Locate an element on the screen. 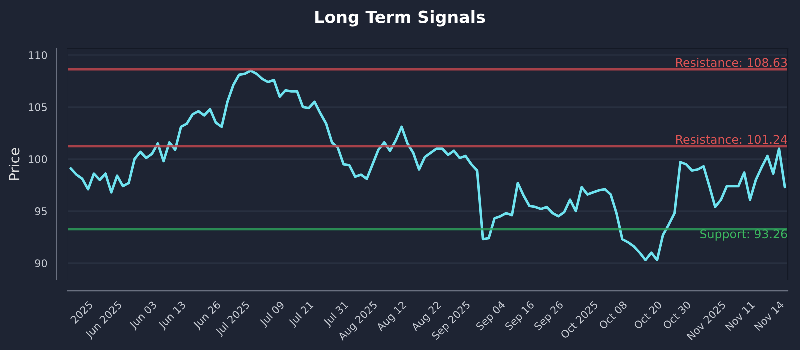  chart-title: Long Term Signals is located at coordinates (401, 18).